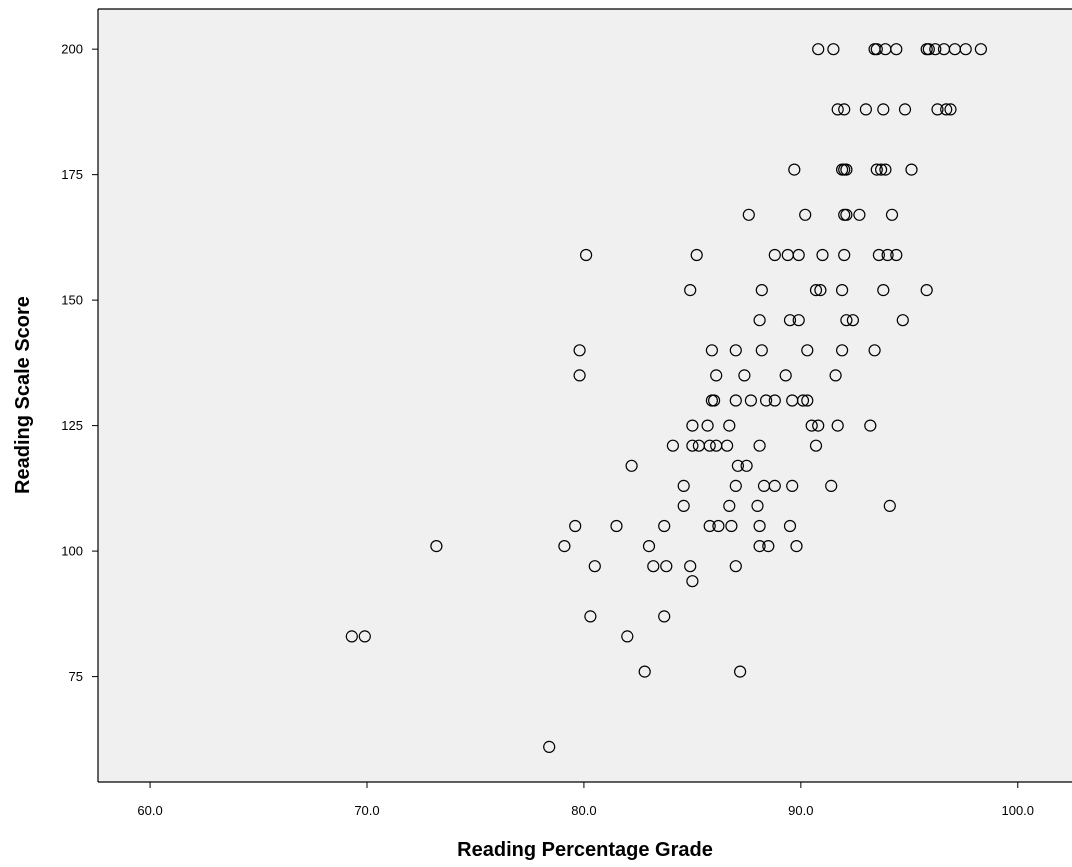  What do you see at coordinates (585, 850) in the screenshot?
I see `x-axis-title: Reading Percentage Grade` at bounding box center [585, 850].